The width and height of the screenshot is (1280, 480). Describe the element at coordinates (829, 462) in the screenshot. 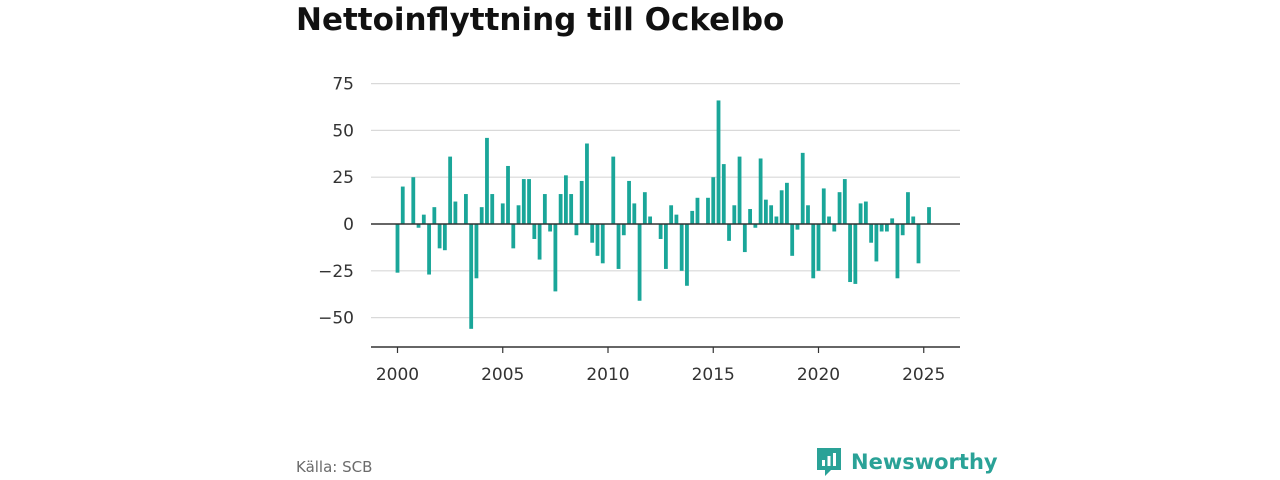

I see `newsworthy-logo-icon` at that location.